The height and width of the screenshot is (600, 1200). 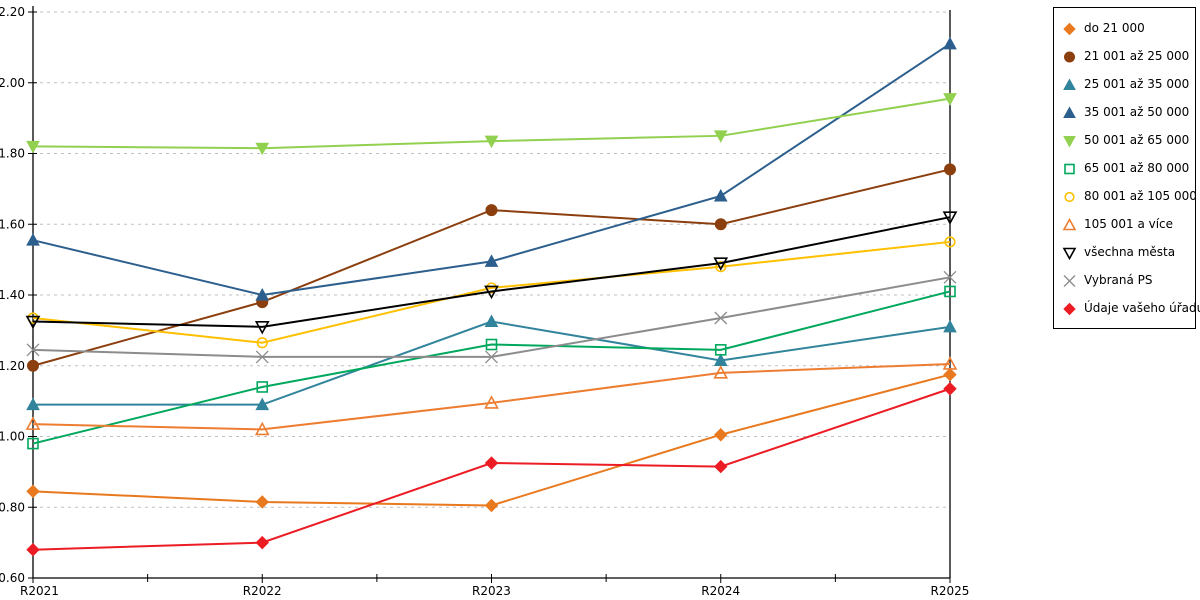 I want to click on y-tick-label: 0.80, so click(x=12, y=507).